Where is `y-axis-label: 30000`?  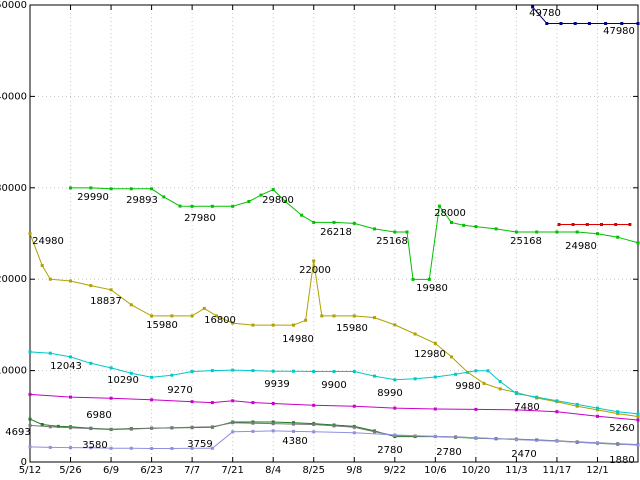
y-axis-label: 30000 is located at coordinates (13, 188).